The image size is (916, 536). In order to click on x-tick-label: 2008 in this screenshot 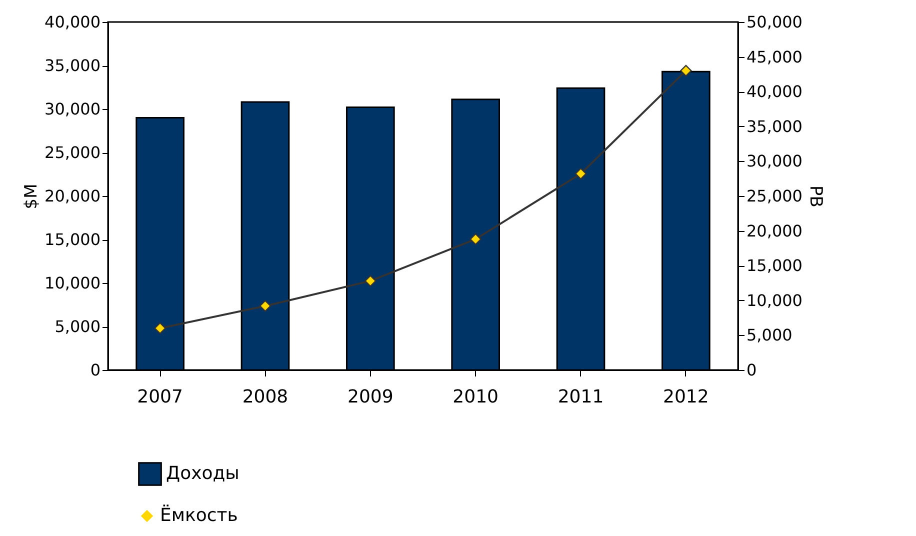, I will do `click(265, 397)`.